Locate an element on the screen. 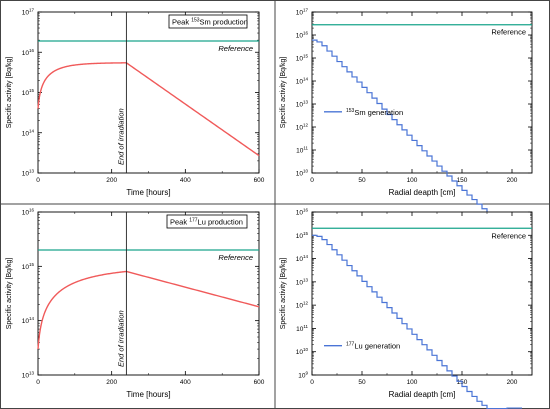 The height and width of the screenshot is (409, 550). legend-isotope-name: Lu generation is located at coordinates (377, 346).